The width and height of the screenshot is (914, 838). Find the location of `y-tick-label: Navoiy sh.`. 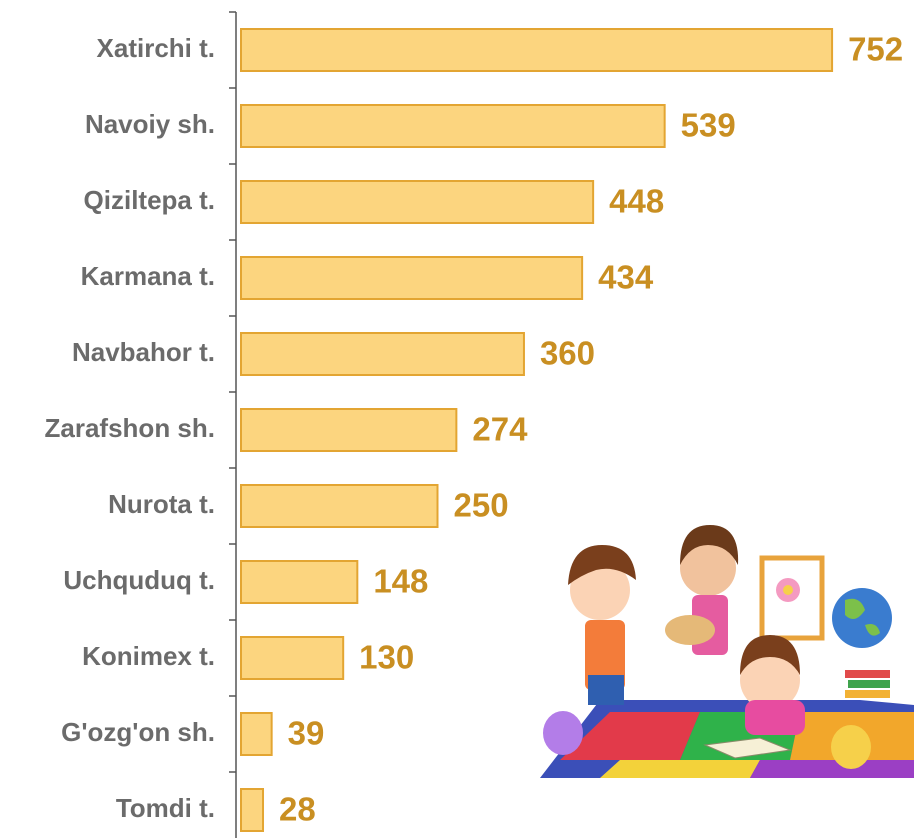

y-tick-label: Navoiy sh. is located at coordinates (150, 124).